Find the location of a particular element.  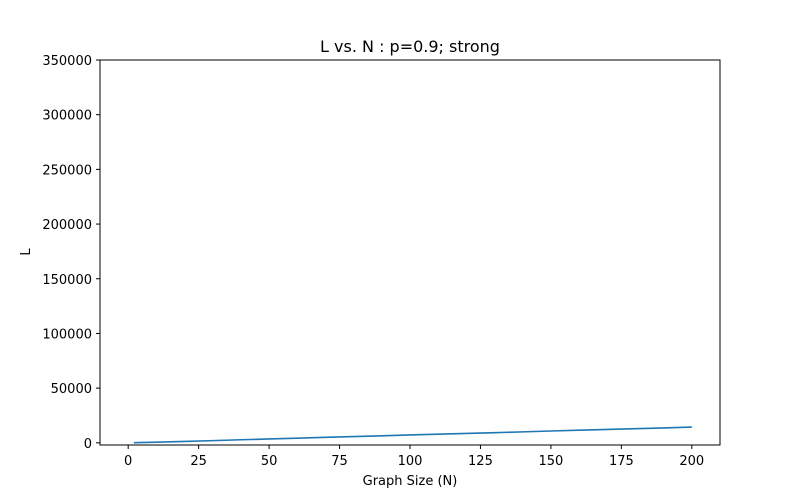

x-tick-label: 25 is located at coordinates (198, 461).